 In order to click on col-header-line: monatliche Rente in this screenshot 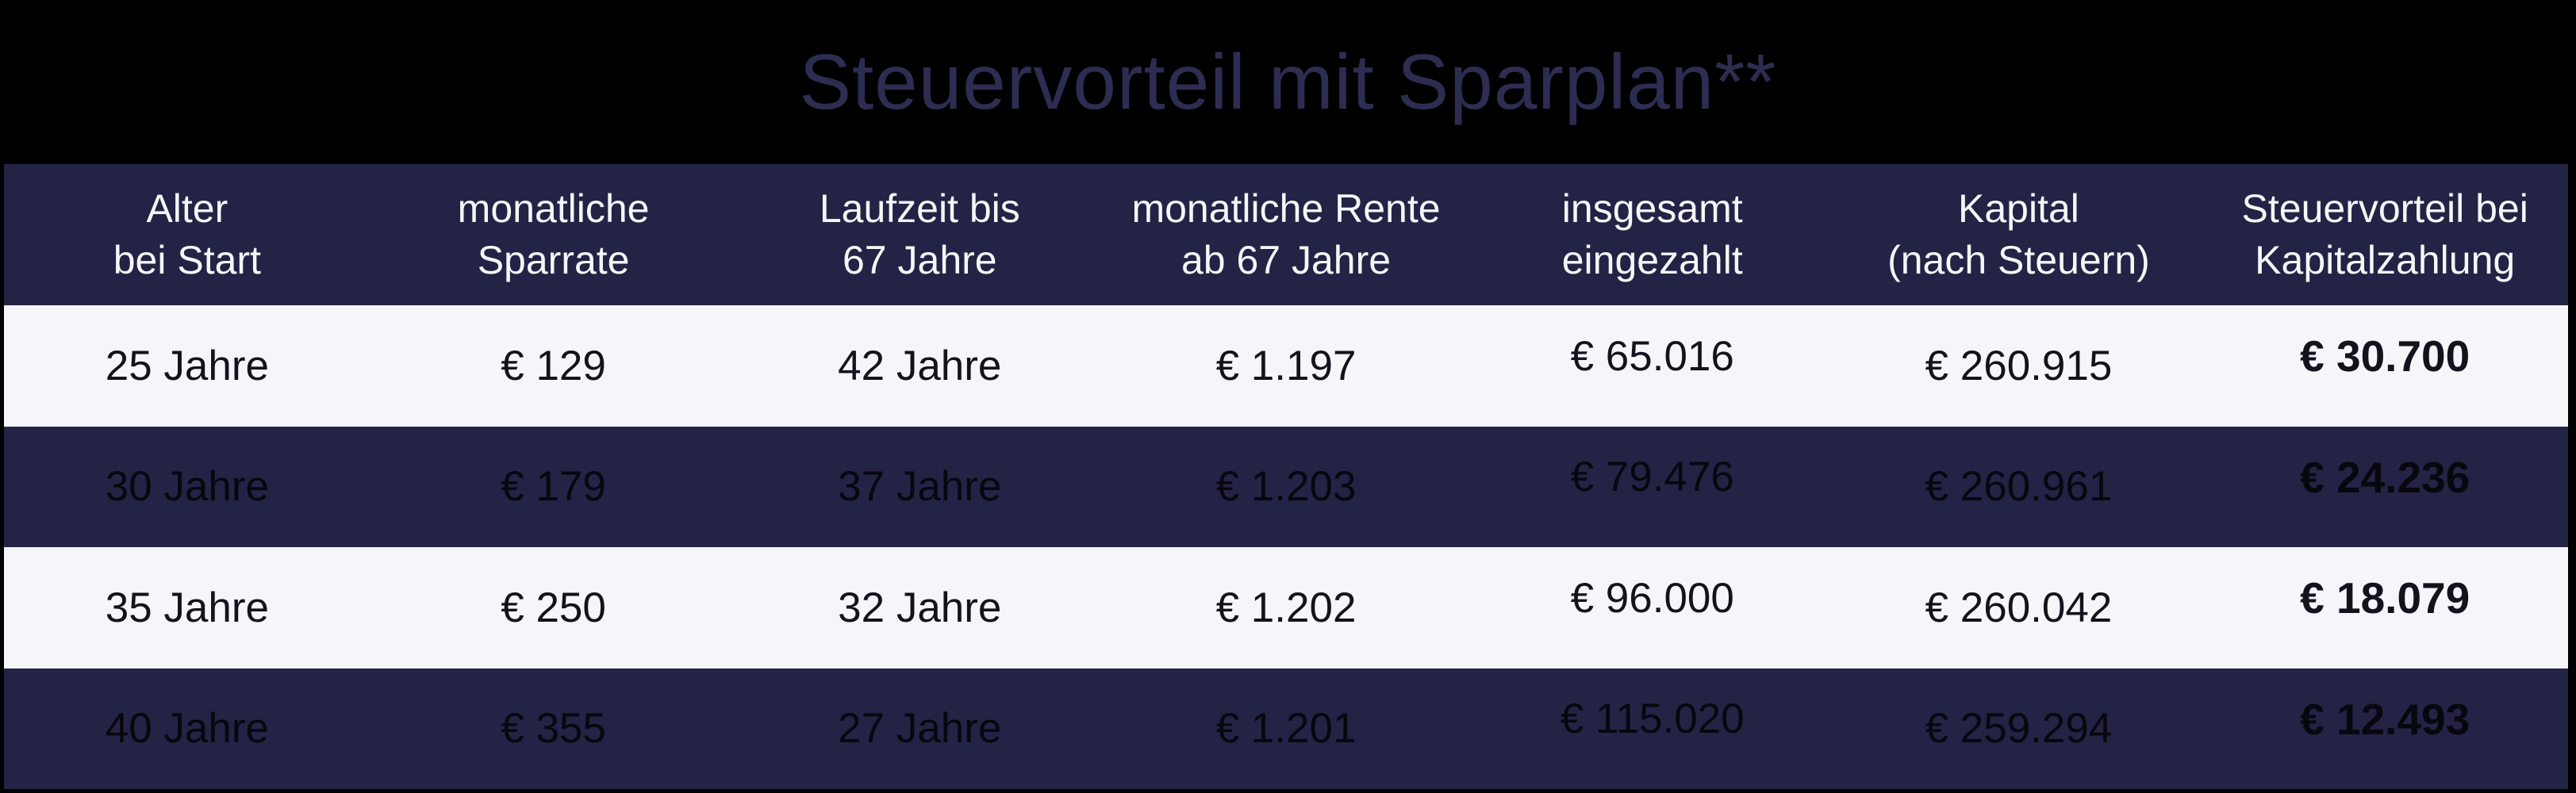, I will do `click(1286, 208)`.